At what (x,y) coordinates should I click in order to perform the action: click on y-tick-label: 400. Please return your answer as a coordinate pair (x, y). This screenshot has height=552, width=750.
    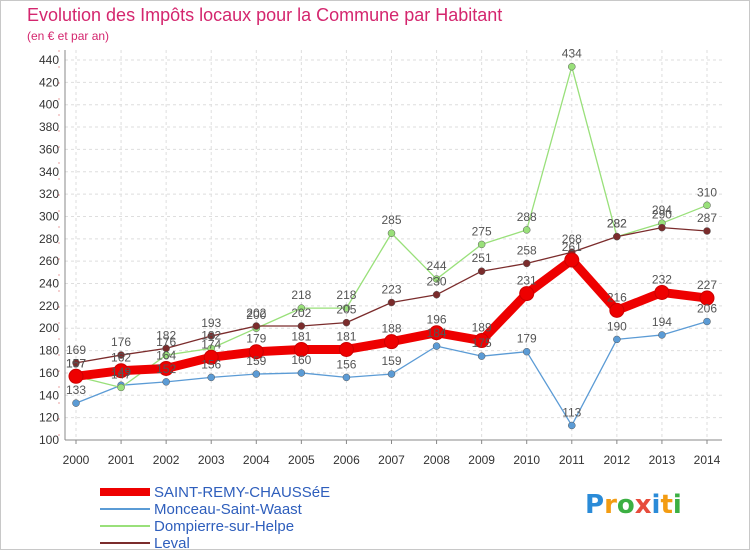
    Looking at the image, I should click on (49, 105).